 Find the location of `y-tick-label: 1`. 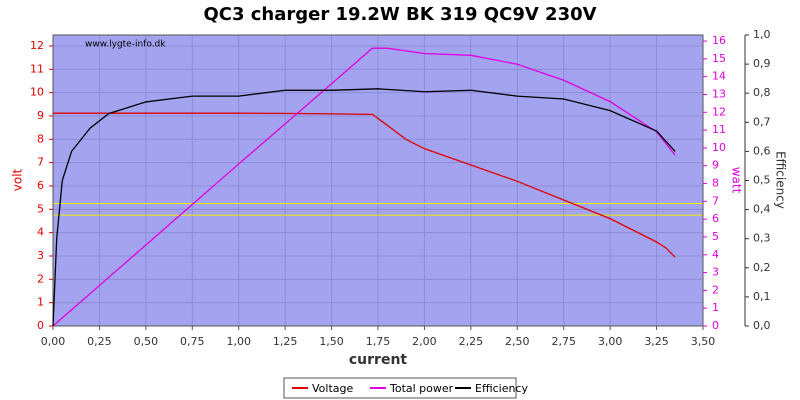

y-tick-label: 1 is located at coordinates (40, 302).